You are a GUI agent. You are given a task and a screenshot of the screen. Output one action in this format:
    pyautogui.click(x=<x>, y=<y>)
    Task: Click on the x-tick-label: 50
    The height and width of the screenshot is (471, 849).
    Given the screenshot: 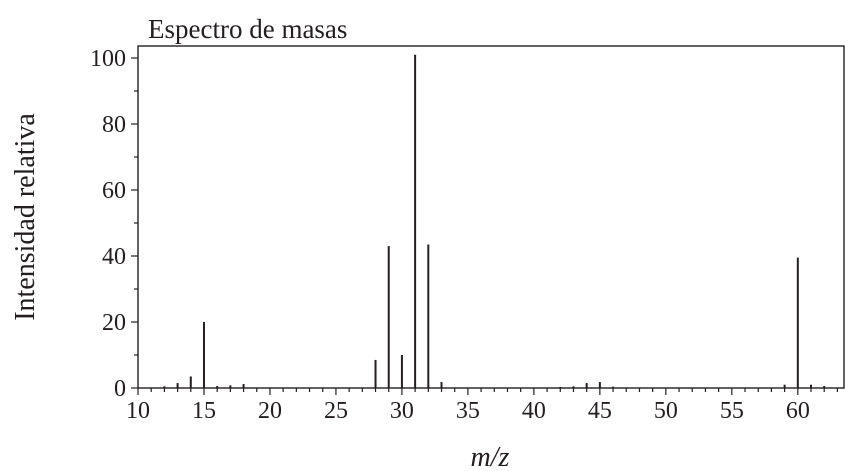 What is the action you would take?
    pyautogui.click(x=666, y=411)
    